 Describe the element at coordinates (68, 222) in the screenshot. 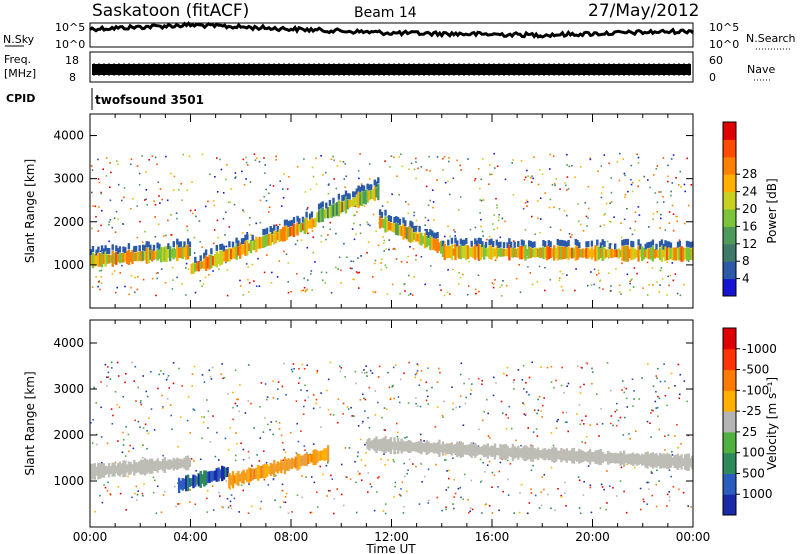

I see `y-tick-label: 2000` at that location.